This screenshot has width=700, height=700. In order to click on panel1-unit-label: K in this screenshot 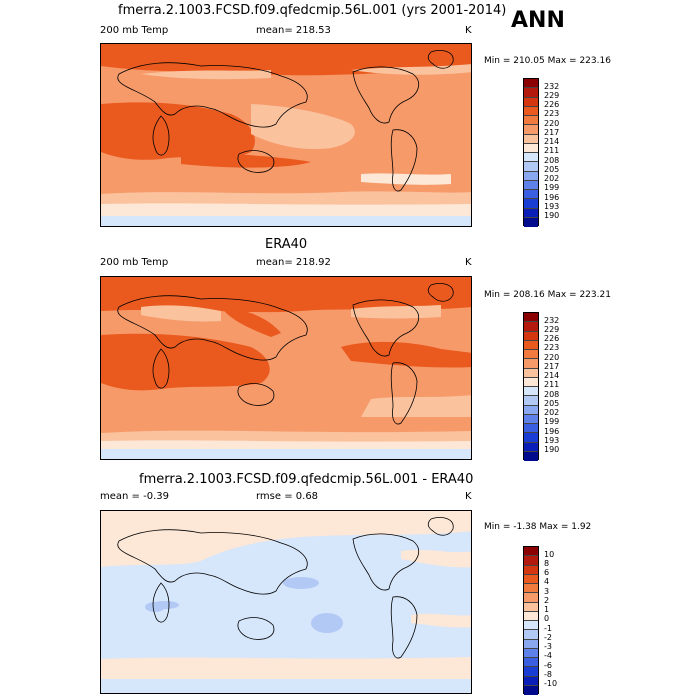, I will do `click(468, 30)`.